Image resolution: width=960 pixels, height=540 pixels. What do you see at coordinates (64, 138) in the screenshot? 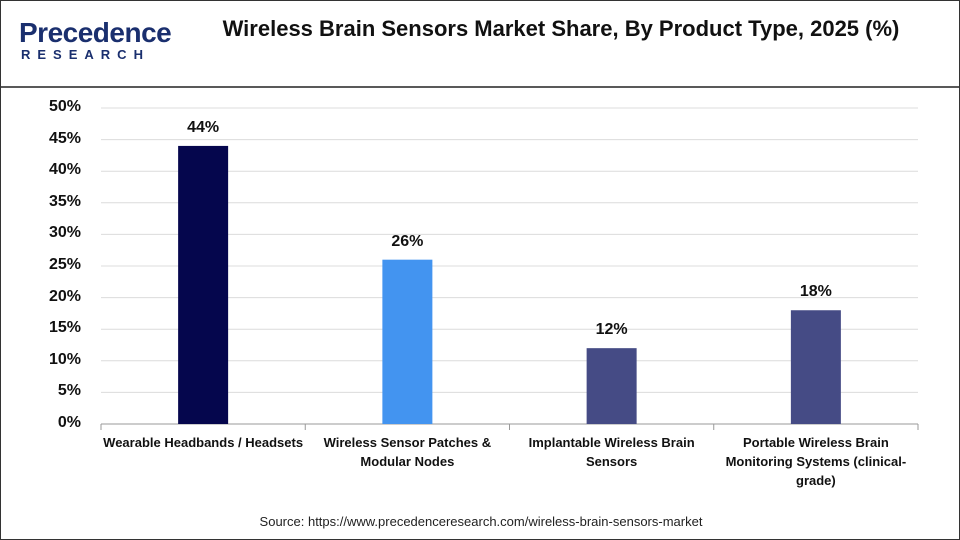
I see `y-tick-label: 45%` at bounding box center [64, 138].